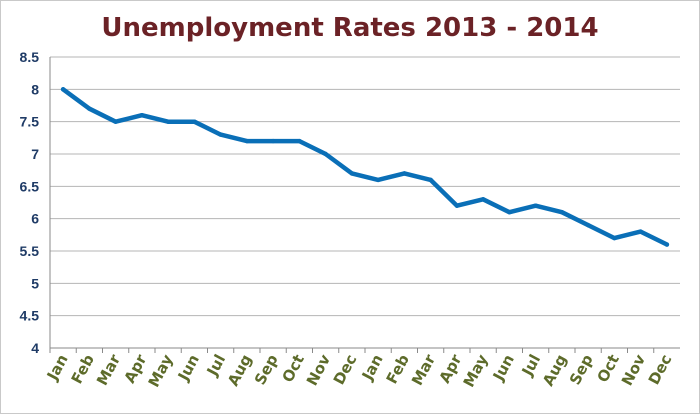  What do you see at coordinates (349, 28) in the screenshot?
I see `chart-title: Unemployment Rates 2013 - 2014` at bounding box center [349, 28].